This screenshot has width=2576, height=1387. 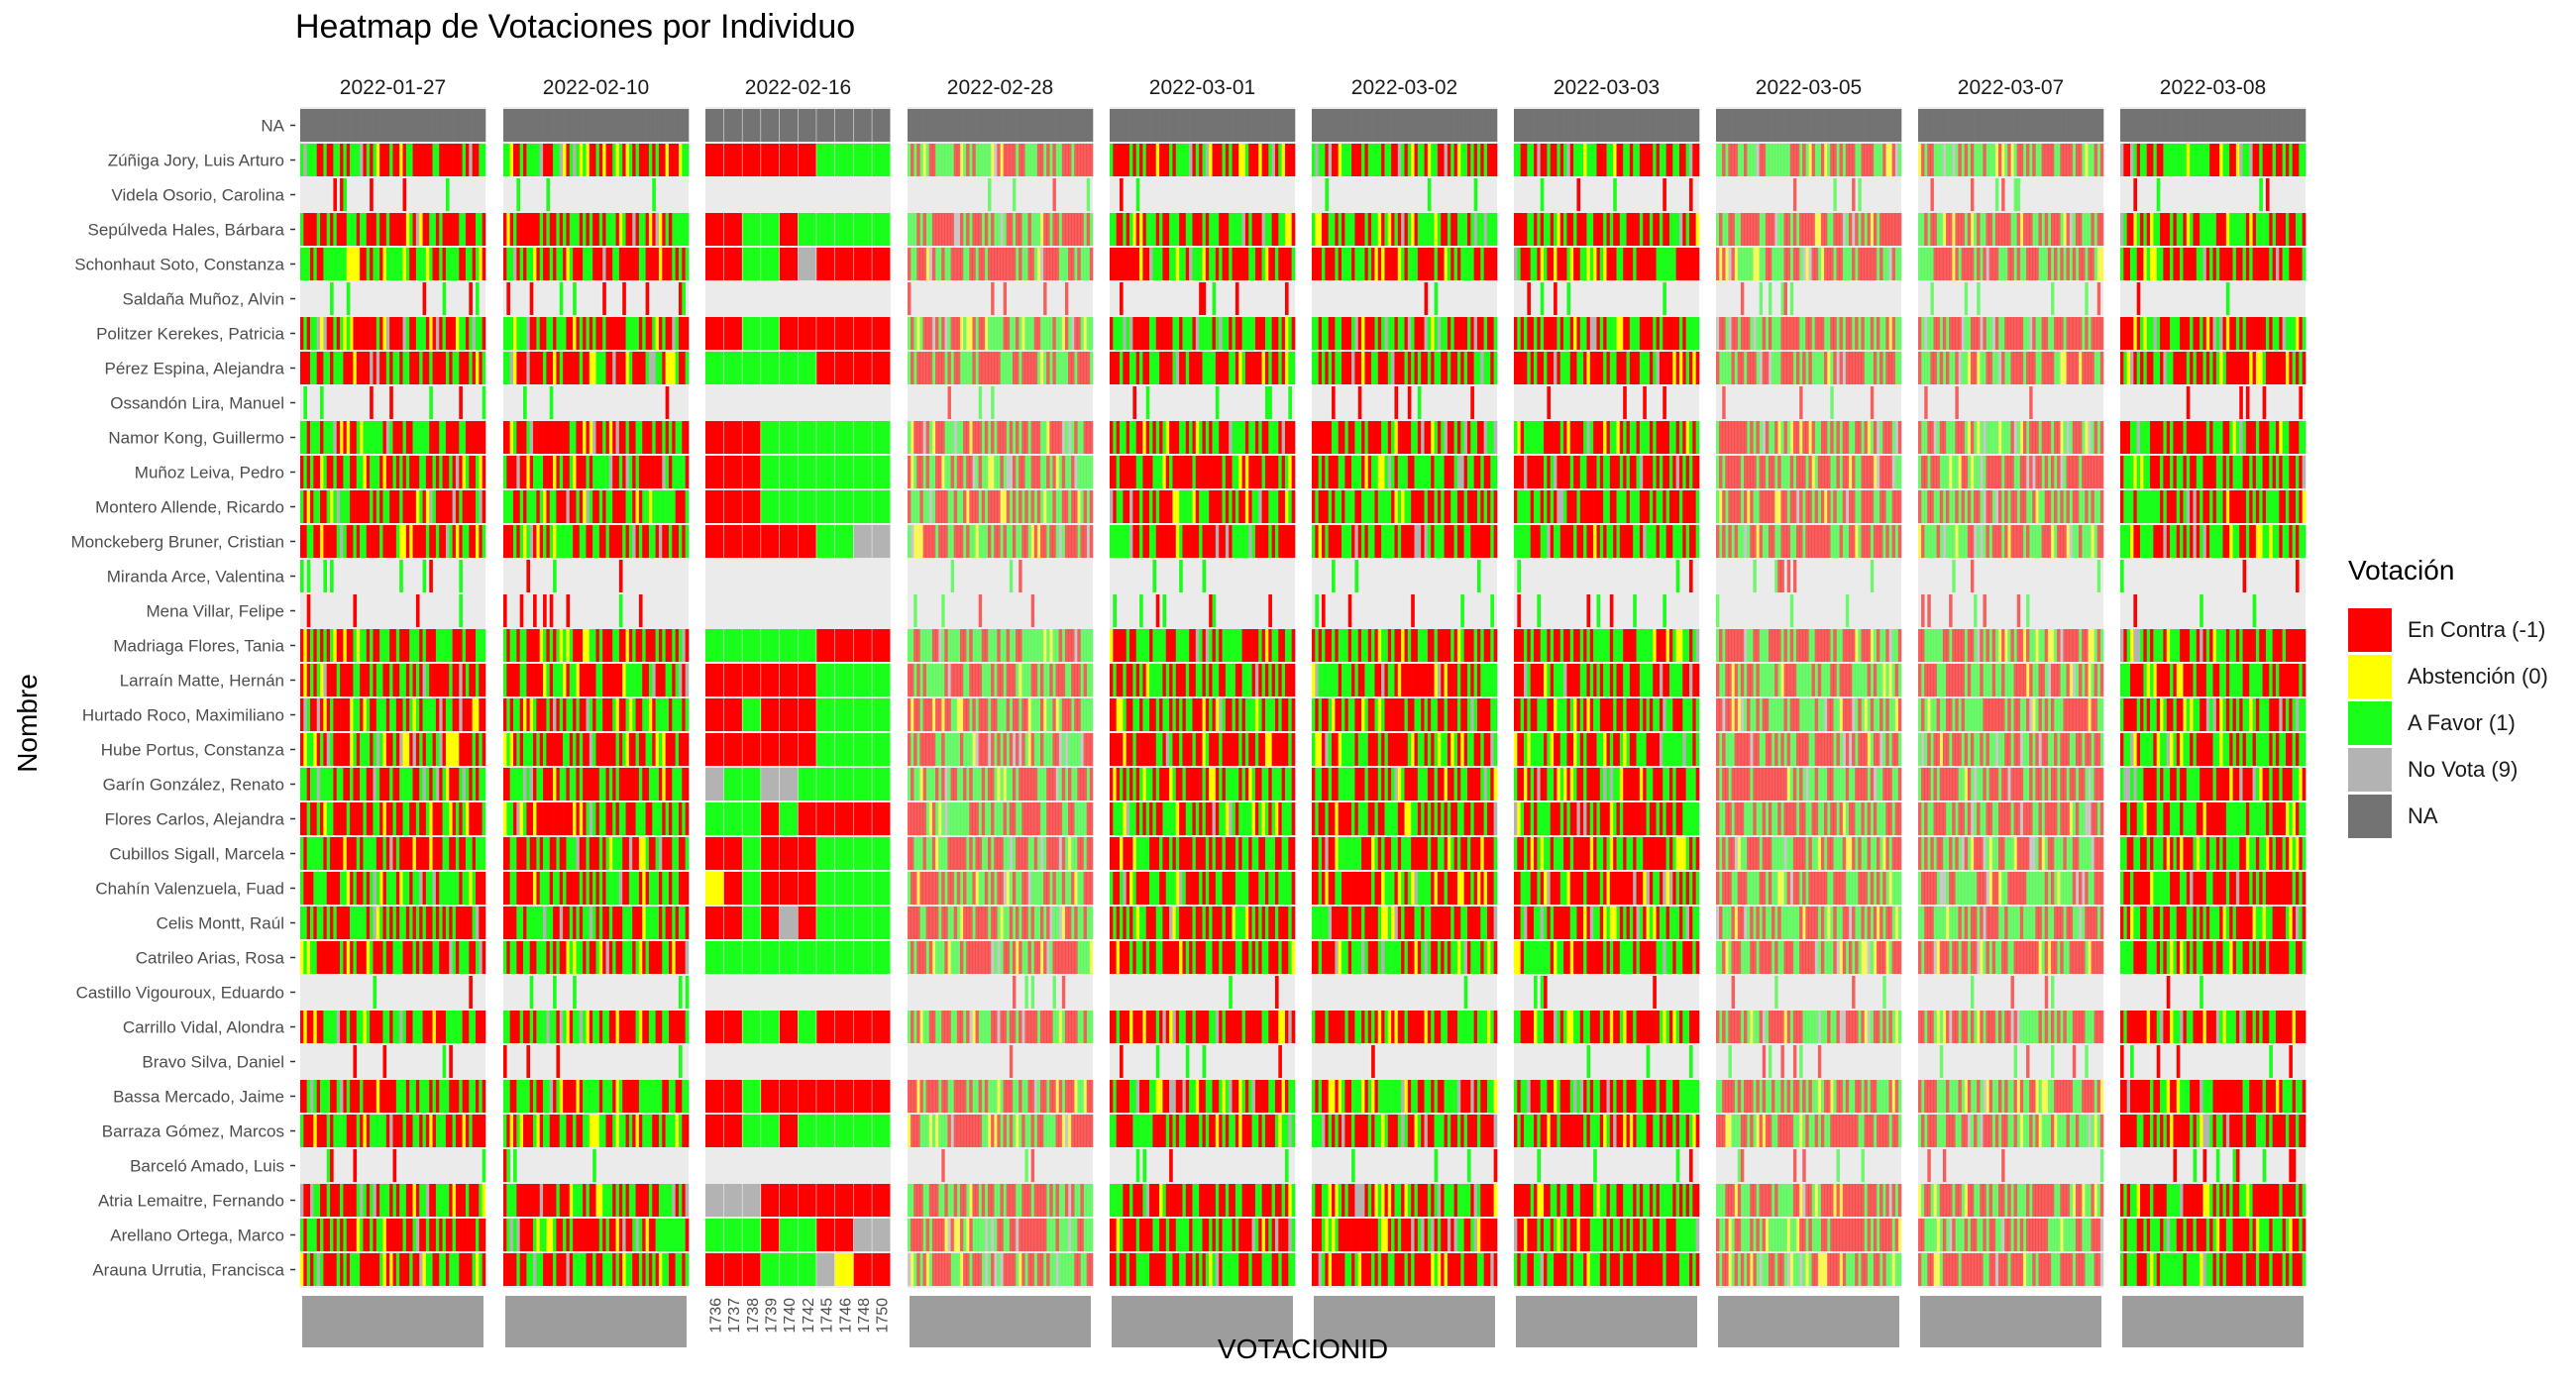 What do you see at coordinates (207, 1166) in the screenshot?
I see `row-label: Barceló Amado, Luis` at bounding box center [207, 1166].